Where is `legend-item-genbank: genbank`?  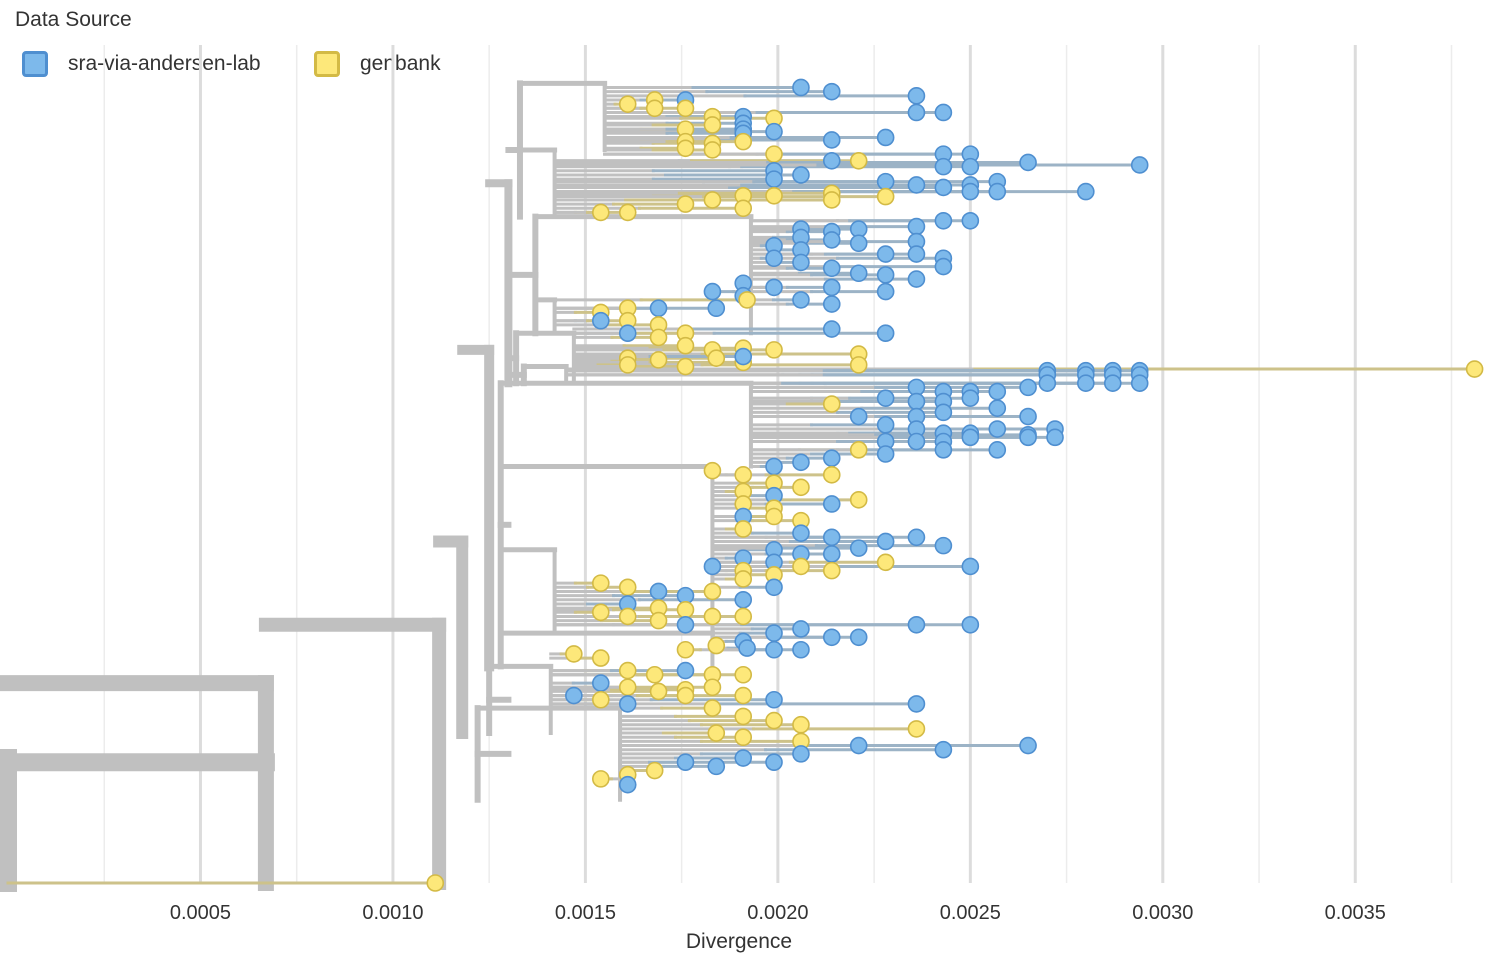 legend-item-genbank: genbank is located at coordinates (377, 64).